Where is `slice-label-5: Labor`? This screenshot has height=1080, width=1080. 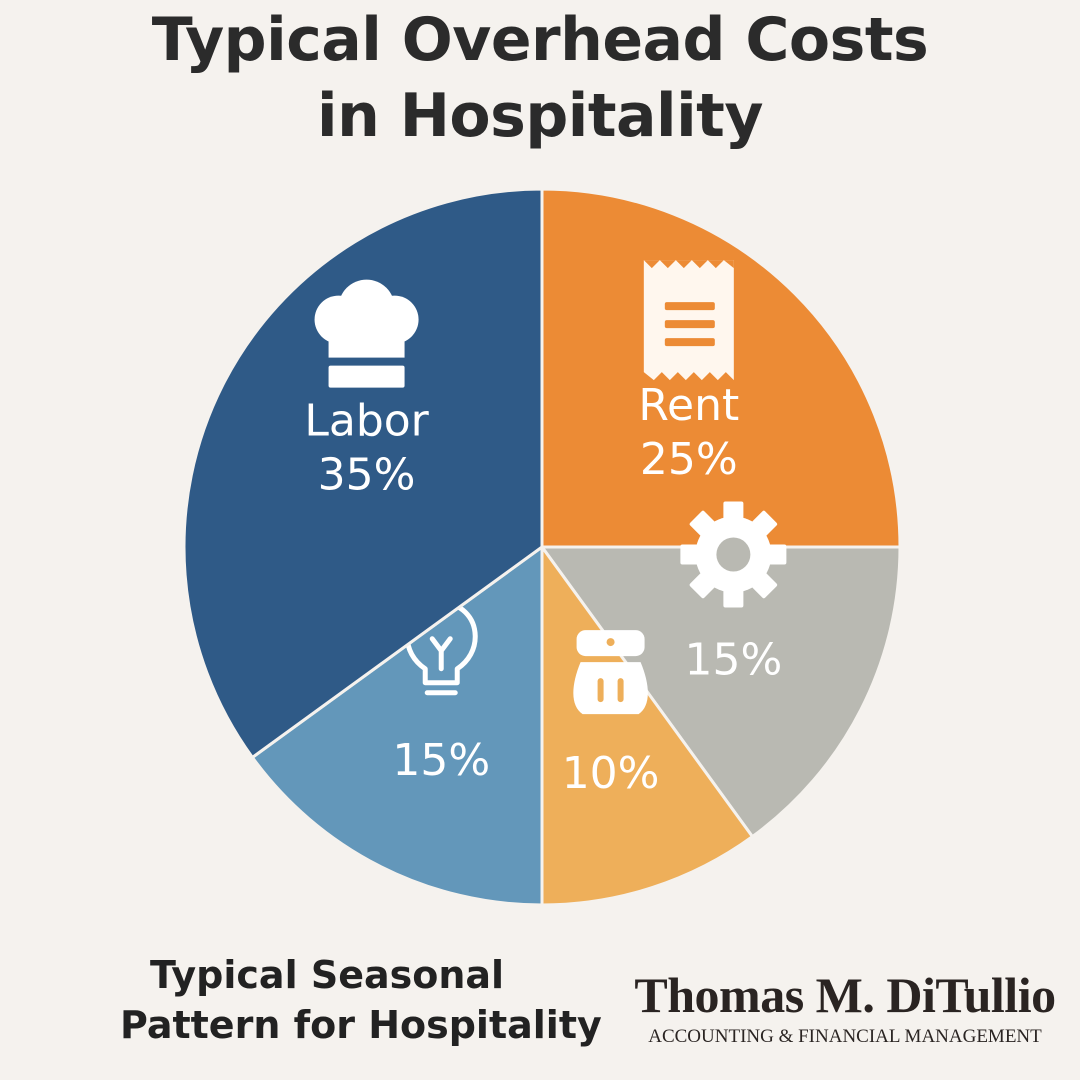 slice-label-5: Labor is located at coordinates (366, 421).